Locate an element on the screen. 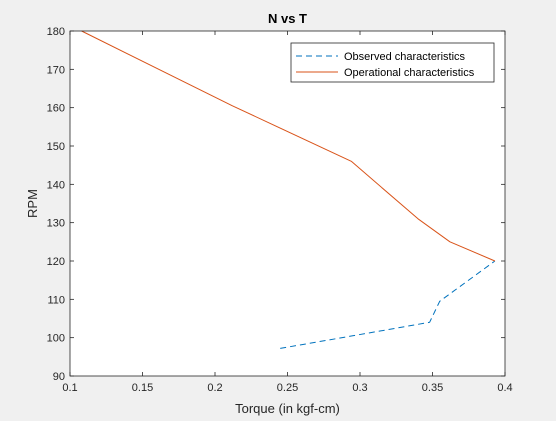 The width and height of the screenshot is (556, 421). x-tick-label: 0.4 is located at coordinates (504, 388).